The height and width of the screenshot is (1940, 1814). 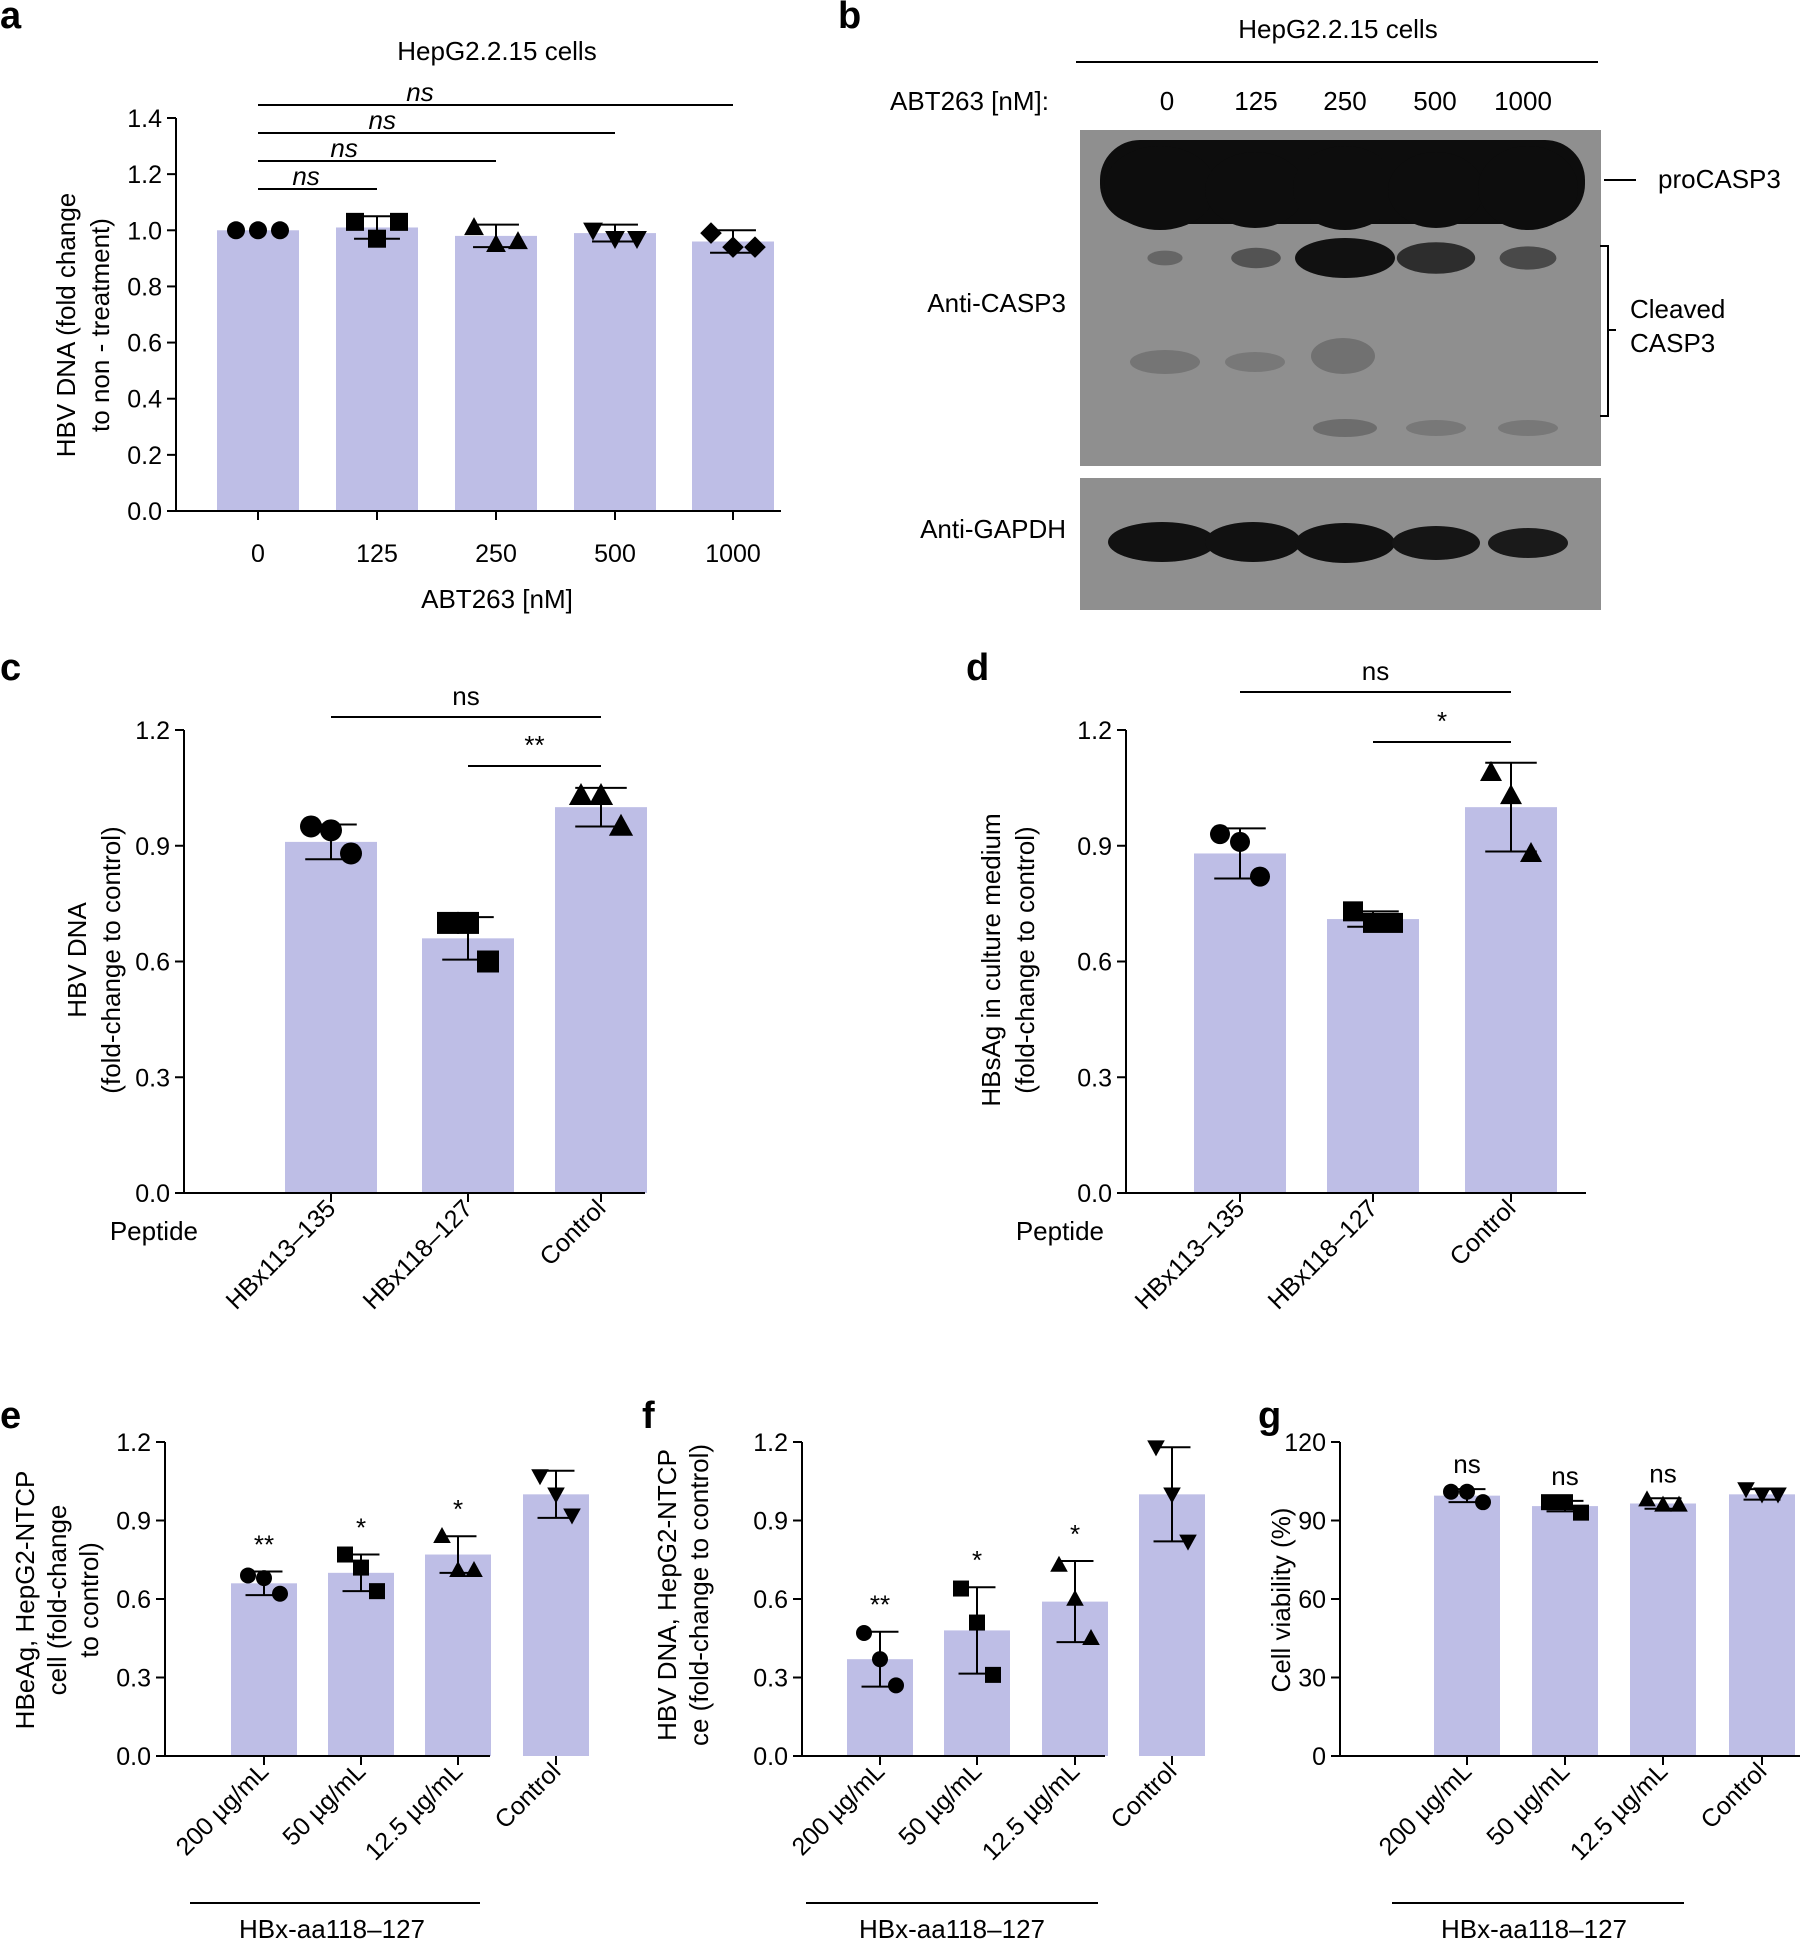 I want to click on cleaved-label-line-2: CASP3, so click(x=1672, y=343).